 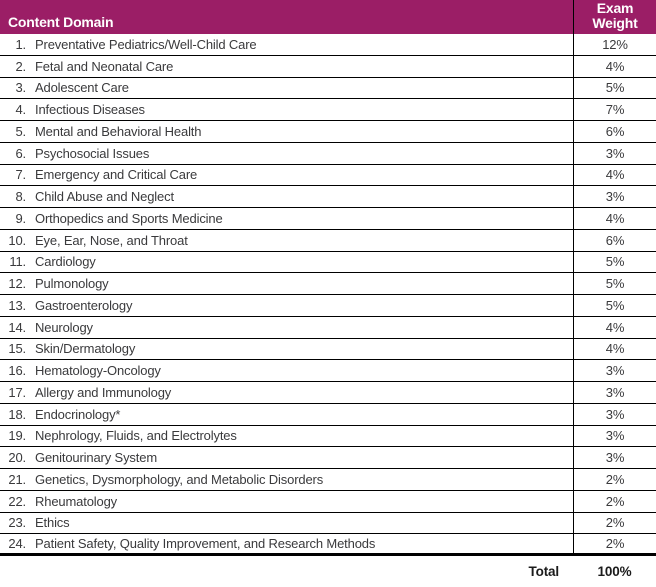 What do you see at coordinates (52, 523) in the screenshot?
I see `domain-label: Ethics` at bounding box center [52, 523].